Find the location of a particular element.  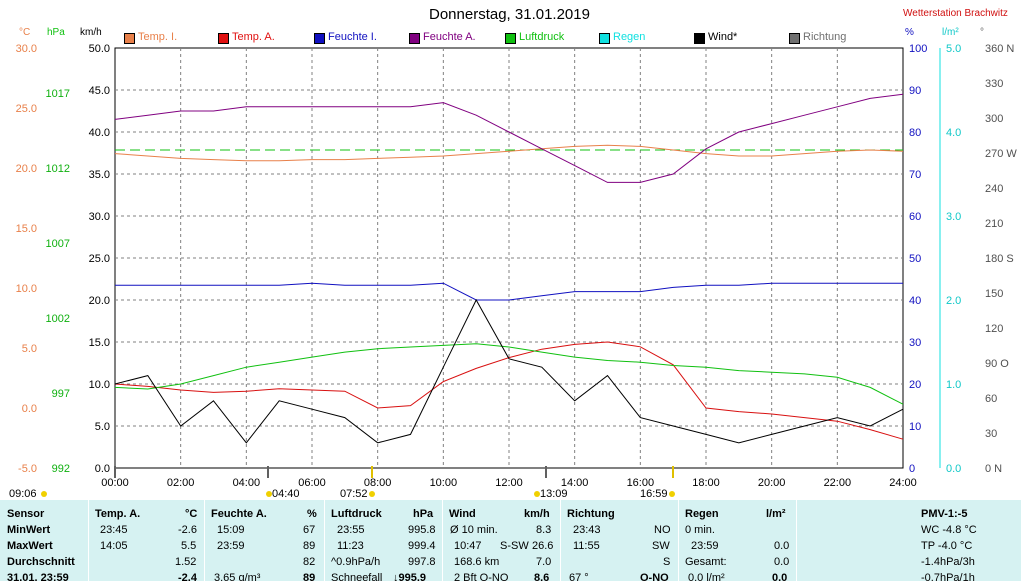

temp-max-time: 14:05 is located at coordinates (114, 546).